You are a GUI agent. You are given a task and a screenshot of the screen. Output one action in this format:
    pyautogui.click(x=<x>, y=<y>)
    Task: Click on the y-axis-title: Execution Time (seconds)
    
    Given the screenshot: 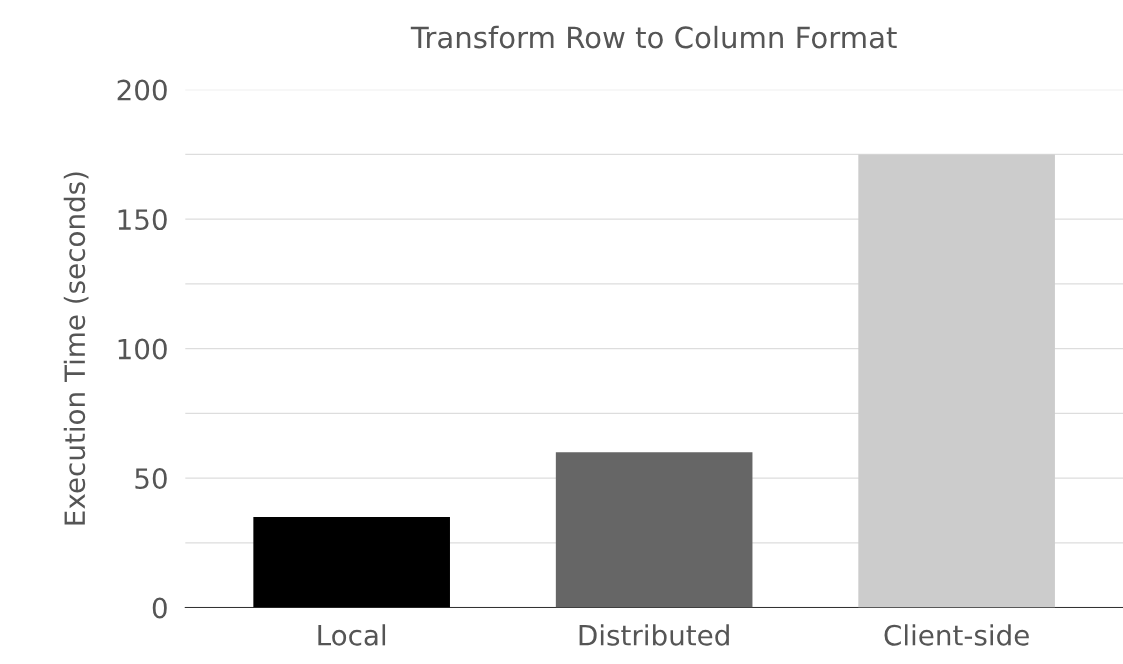 What is the action you would take?
    pyautogui.click(x=76, y=348)
    